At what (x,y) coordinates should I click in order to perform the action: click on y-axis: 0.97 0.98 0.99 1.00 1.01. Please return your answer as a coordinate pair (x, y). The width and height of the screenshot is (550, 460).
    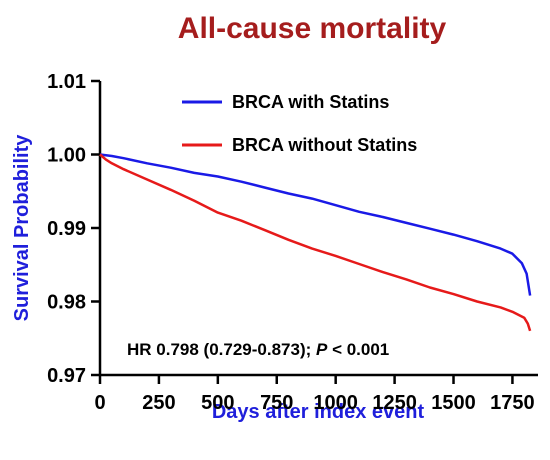
    Looking at the image, I should click on (74, 229).